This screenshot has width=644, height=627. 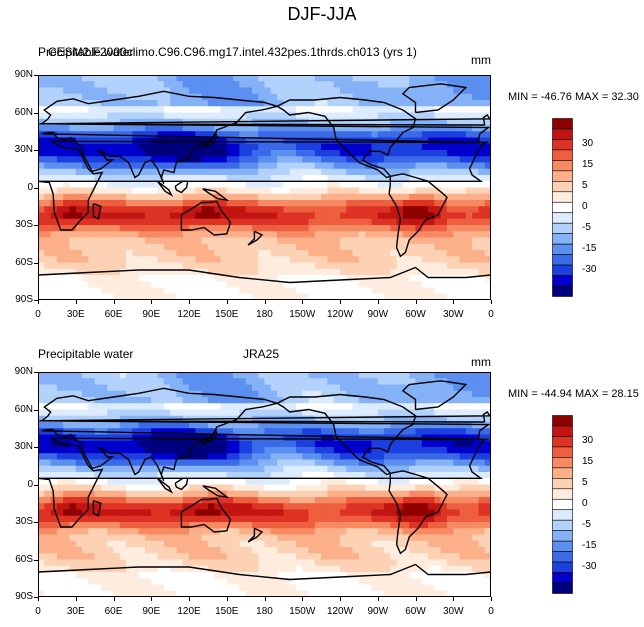 I want to click on lon-tick-label: 150W, so click(x=302, y=314).